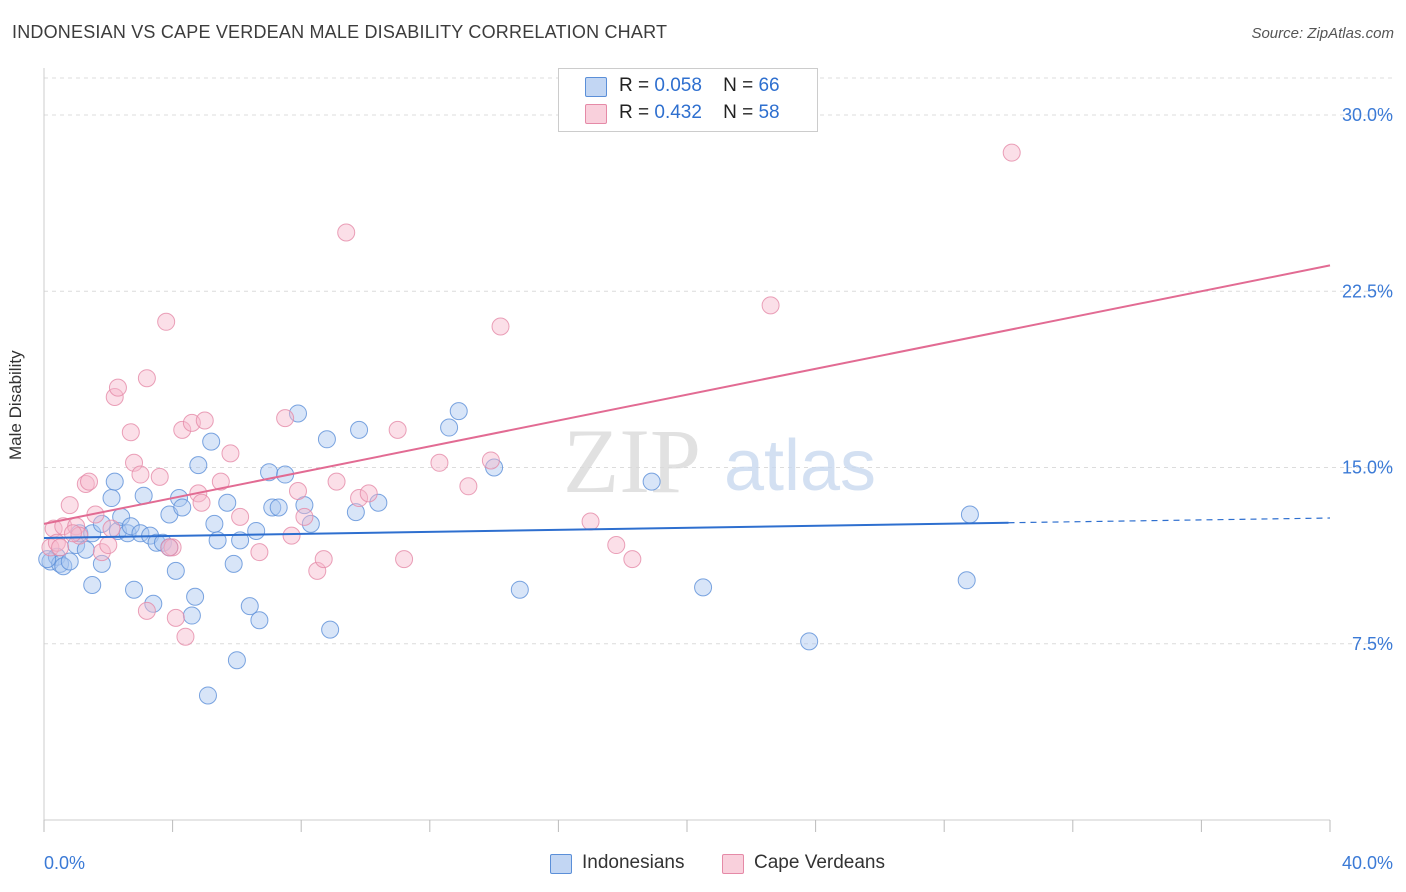 The image size is (1406, 892). What do you see at coordinates (561, 864) in the screenshot?
I see `bottom-legend-swatch-indonesians` at bounding box center [561, 864].